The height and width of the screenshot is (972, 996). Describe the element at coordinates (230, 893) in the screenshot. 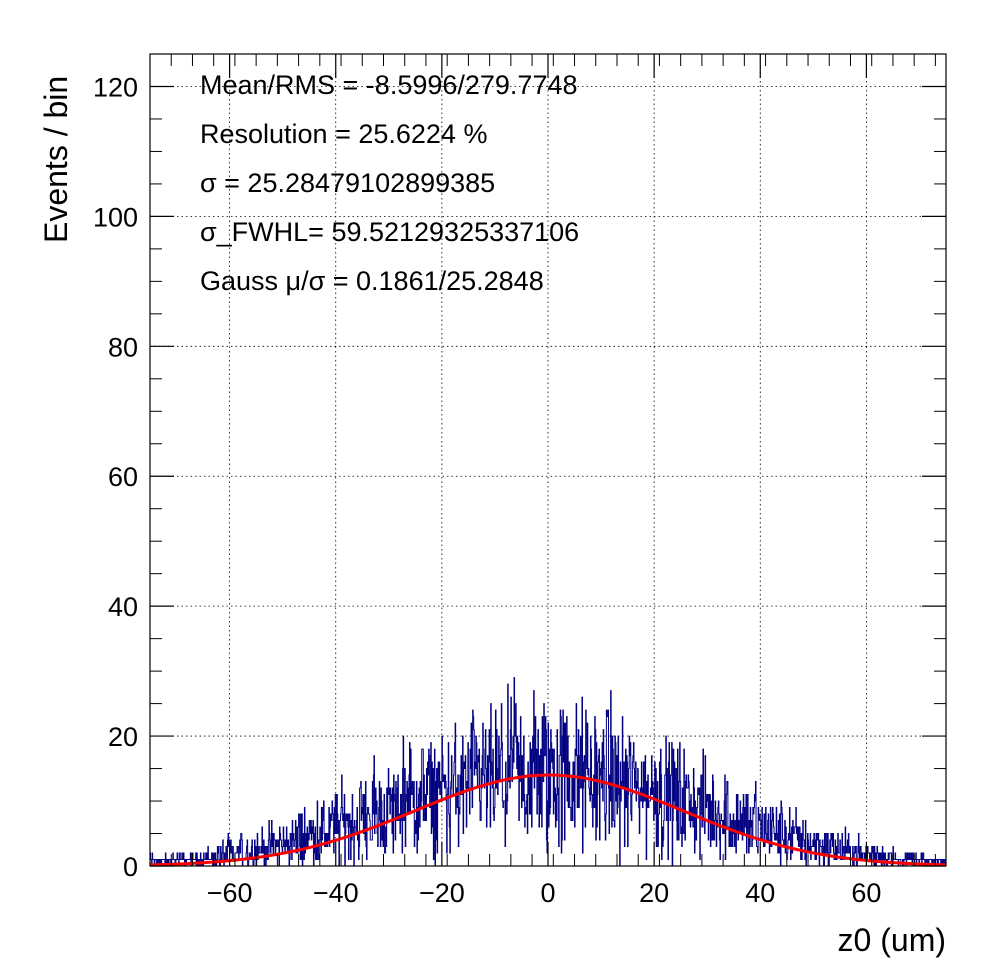

I see `x-tick-label: −60` at that location.